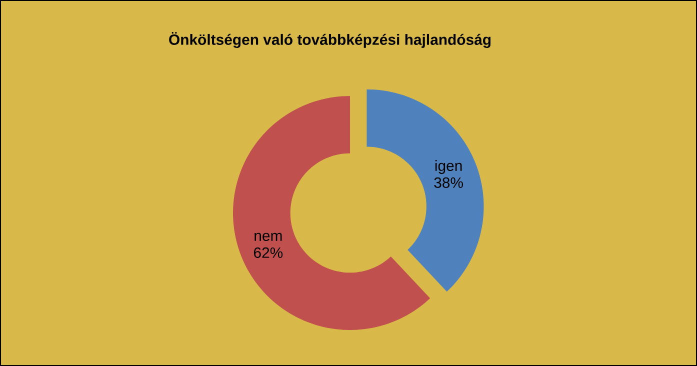 The image size is (697, 366). What do you see at coordinates (330, 40) in the screenshot?
I see `chart-title: Önköltségen való továbbképzési hajlandóság` at bounding box center [330, 40].